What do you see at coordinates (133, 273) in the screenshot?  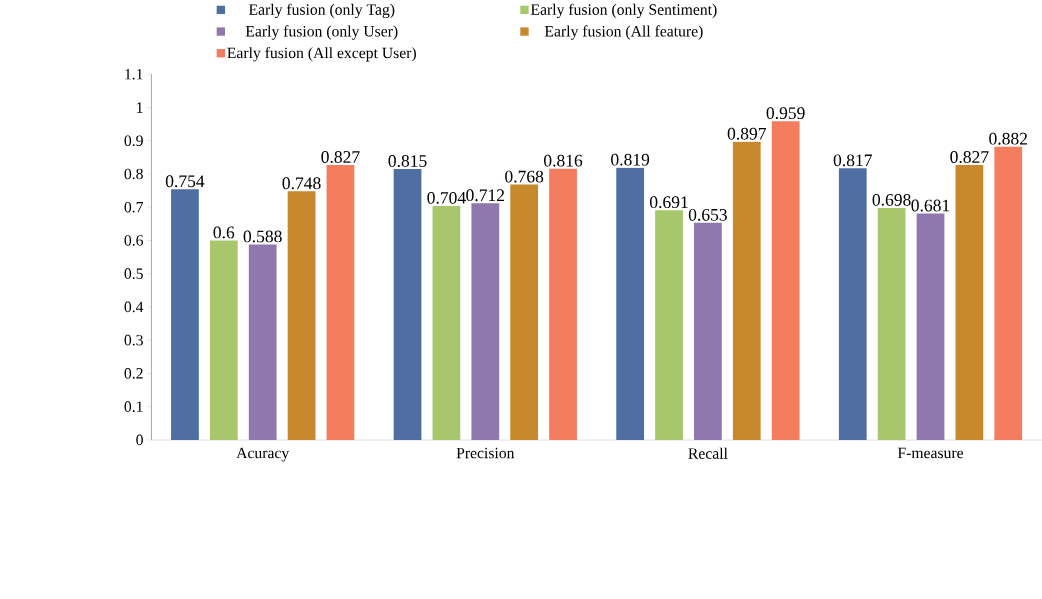 I see `y-tick-label: 0.5` at bounding box center [133, 273].